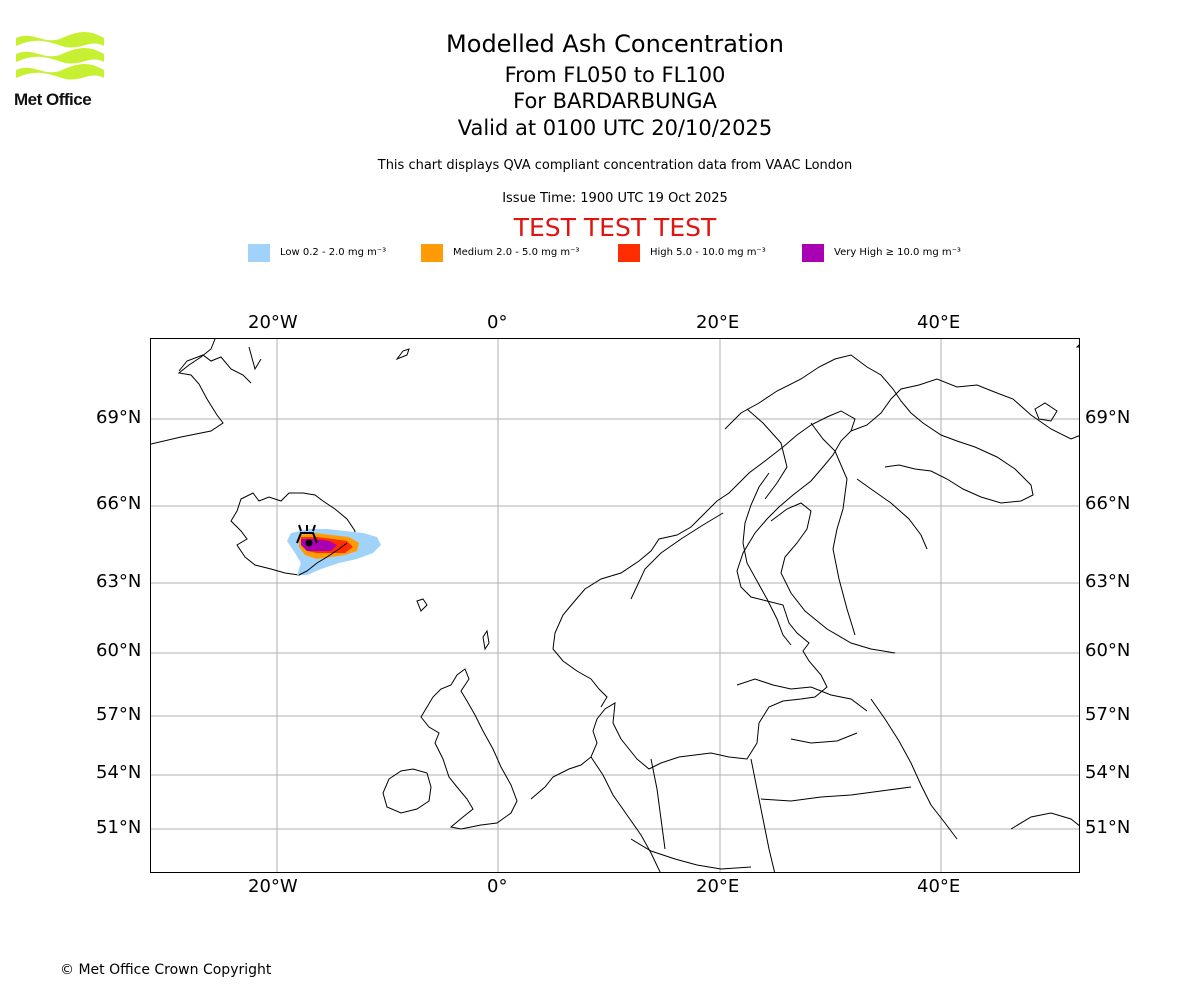  Describe the element at coordinates (615, 128) in the screenshot. I see `valid-time: Valid at 0100 UTC 20/10/2025` at that location.